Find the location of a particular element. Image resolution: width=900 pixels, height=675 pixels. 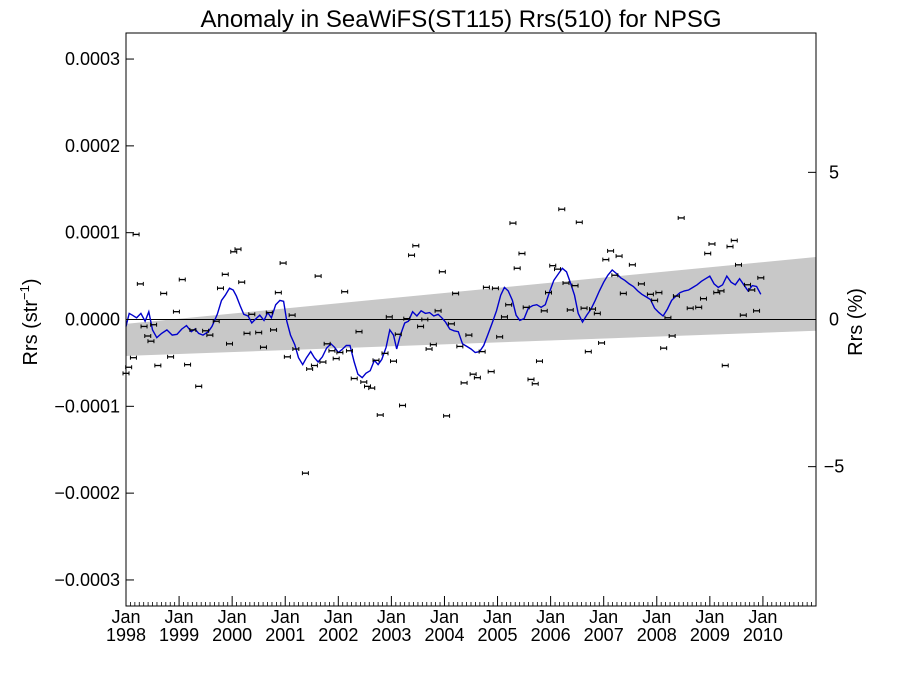

y-axis-label-main: Rrs (str is located at coordinates (31, 333).